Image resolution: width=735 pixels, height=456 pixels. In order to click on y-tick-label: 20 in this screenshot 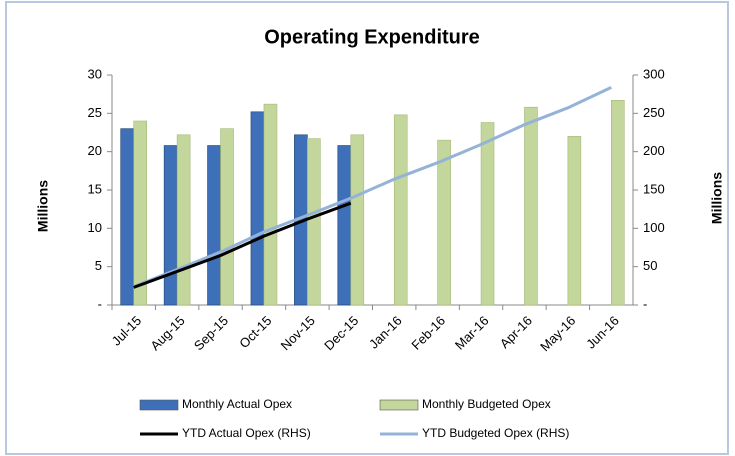, I will do `click(95, 150)`.